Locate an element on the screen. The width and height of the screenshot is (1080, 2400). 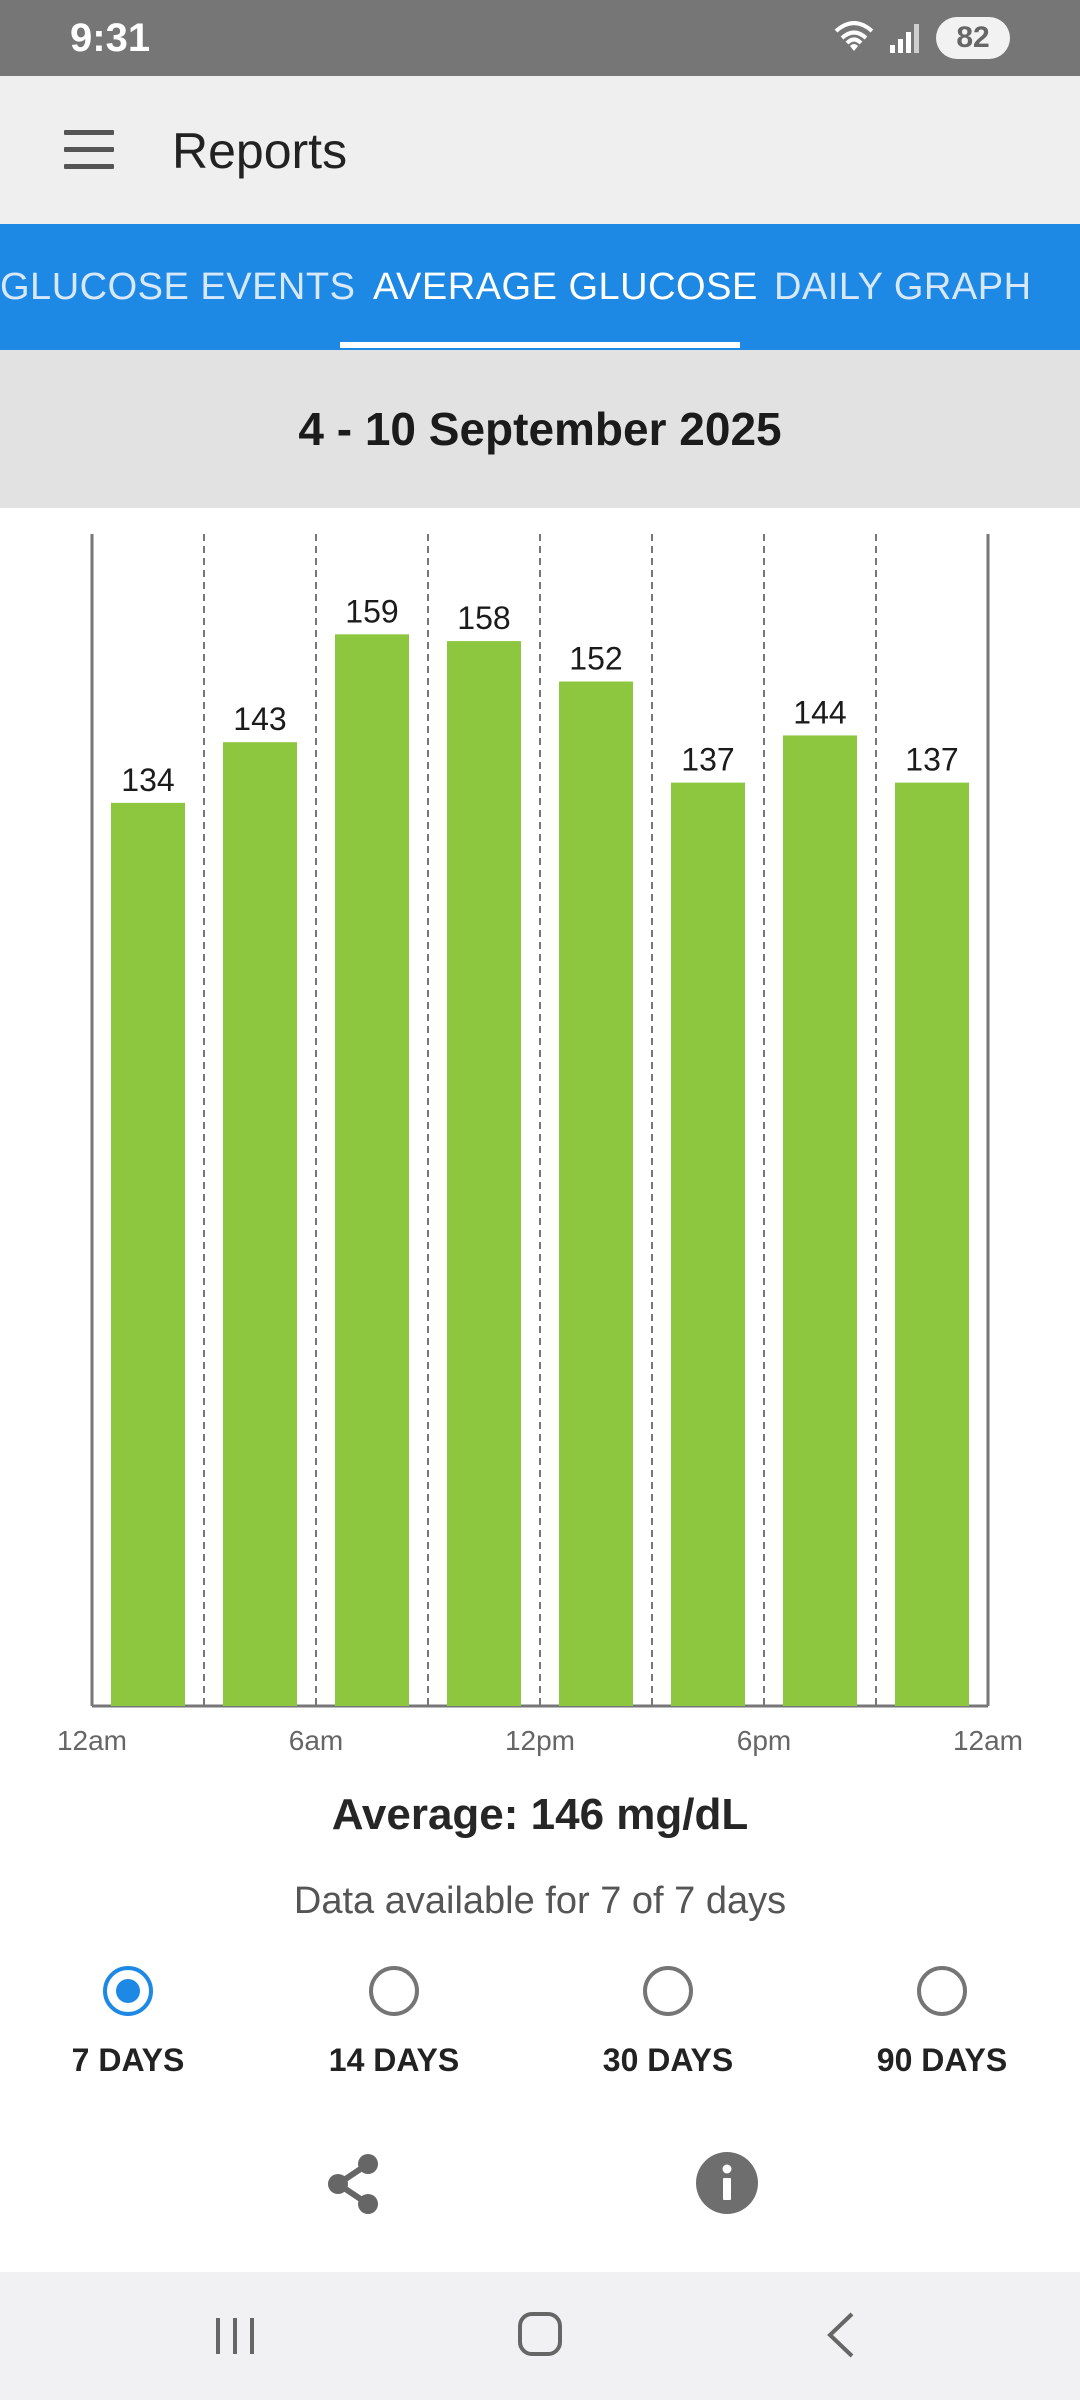
range-option-30-days: 30 DAYS is located at coordinates (668, 2022).